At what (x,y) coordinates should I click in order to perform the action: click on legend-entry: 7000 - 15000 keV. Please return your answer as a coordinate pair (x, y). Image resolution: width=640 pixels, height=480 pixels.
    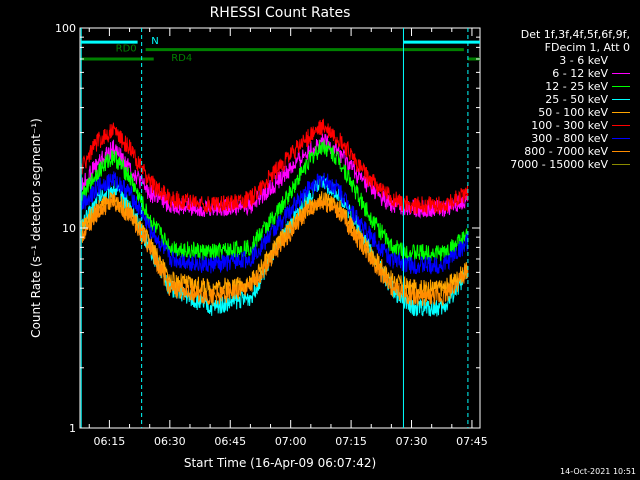
    Looking at the image, I should click on (545, 164).